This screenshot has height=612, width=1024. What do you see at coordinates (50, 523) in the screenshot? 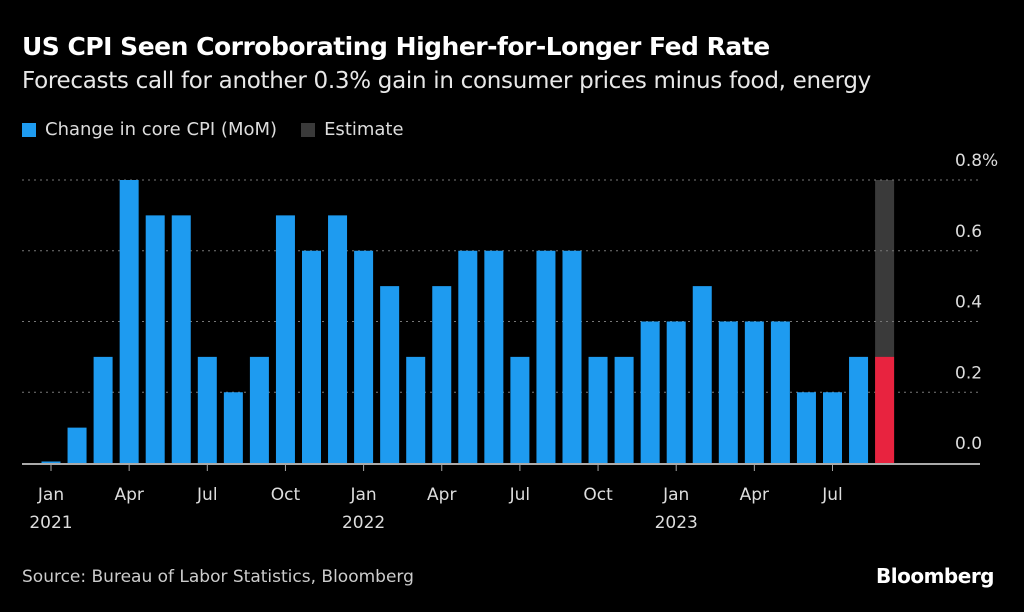
I see `x-tick-year: 2021` at bounding box center [50, 523].